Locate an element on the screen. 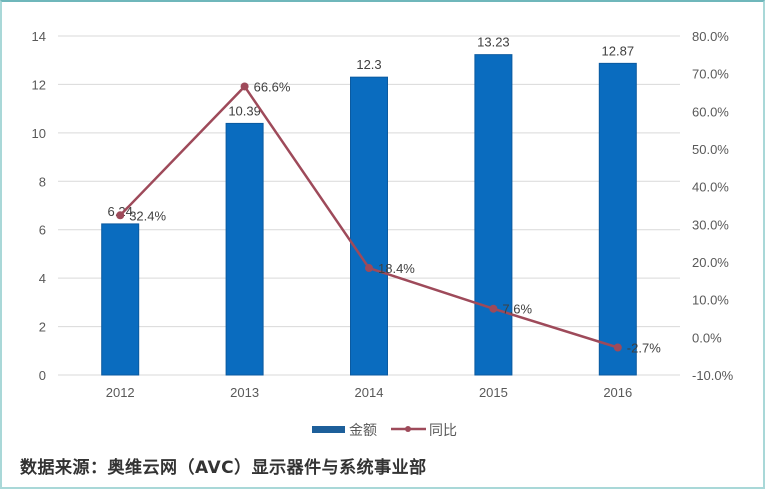 This screenshot has height=492, width=765. left-axis-tick: 12 is located at coordinates (39, 84).